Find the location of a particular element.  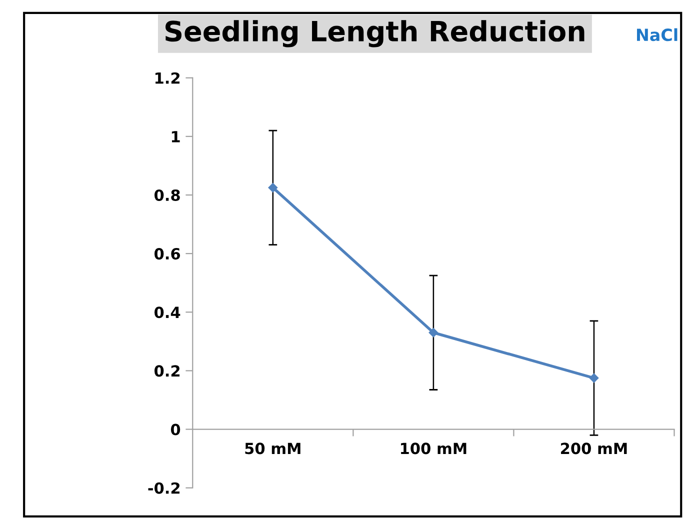

x-tick-label: 50 mM is located at coordinates (272, 448).